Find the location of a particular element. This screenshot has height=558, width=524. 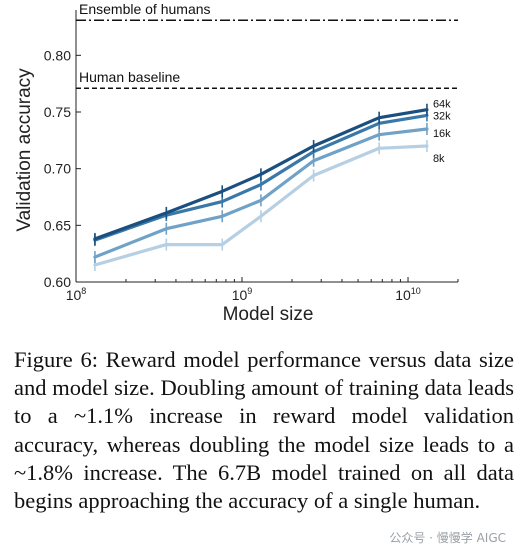

reference-line-label: Human baseline is located at coordinates (129, 77).